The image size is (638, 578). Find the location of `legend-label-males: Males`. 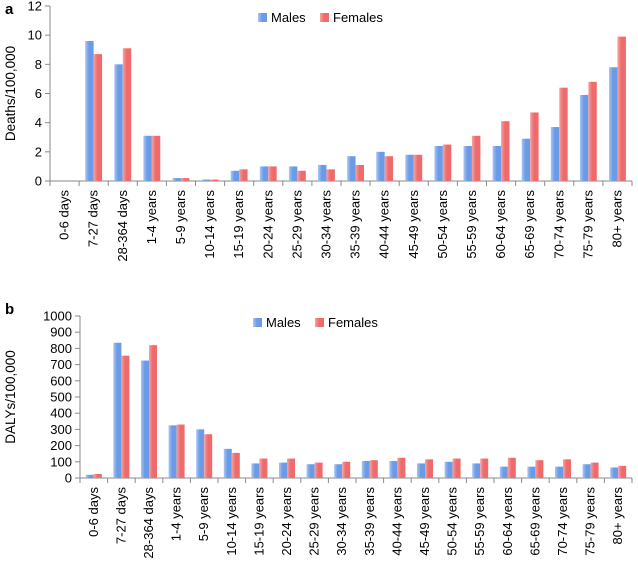

legend-label-males: Males is located at coordinates (283, 322).